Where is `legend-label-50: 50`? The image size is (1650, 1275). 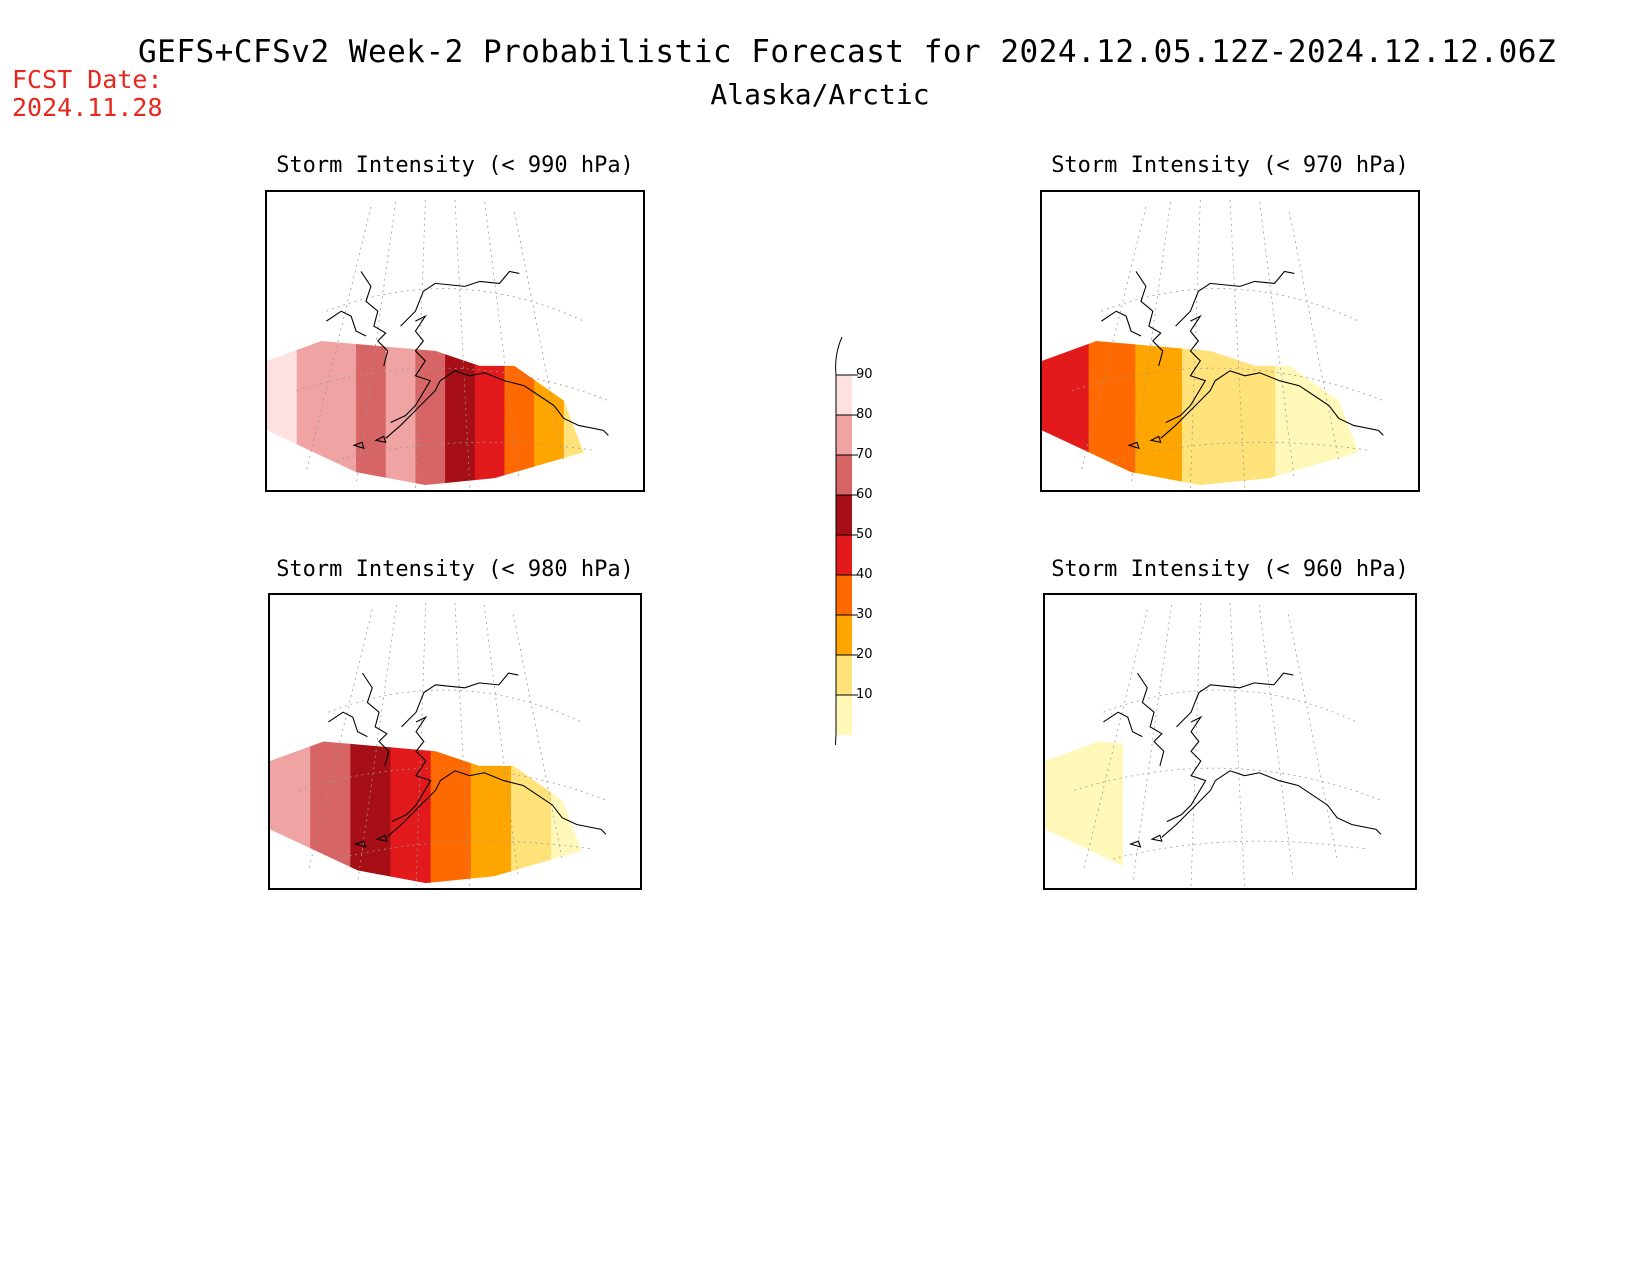
legend-label-50: 50 is located at coordinates (864, 534).